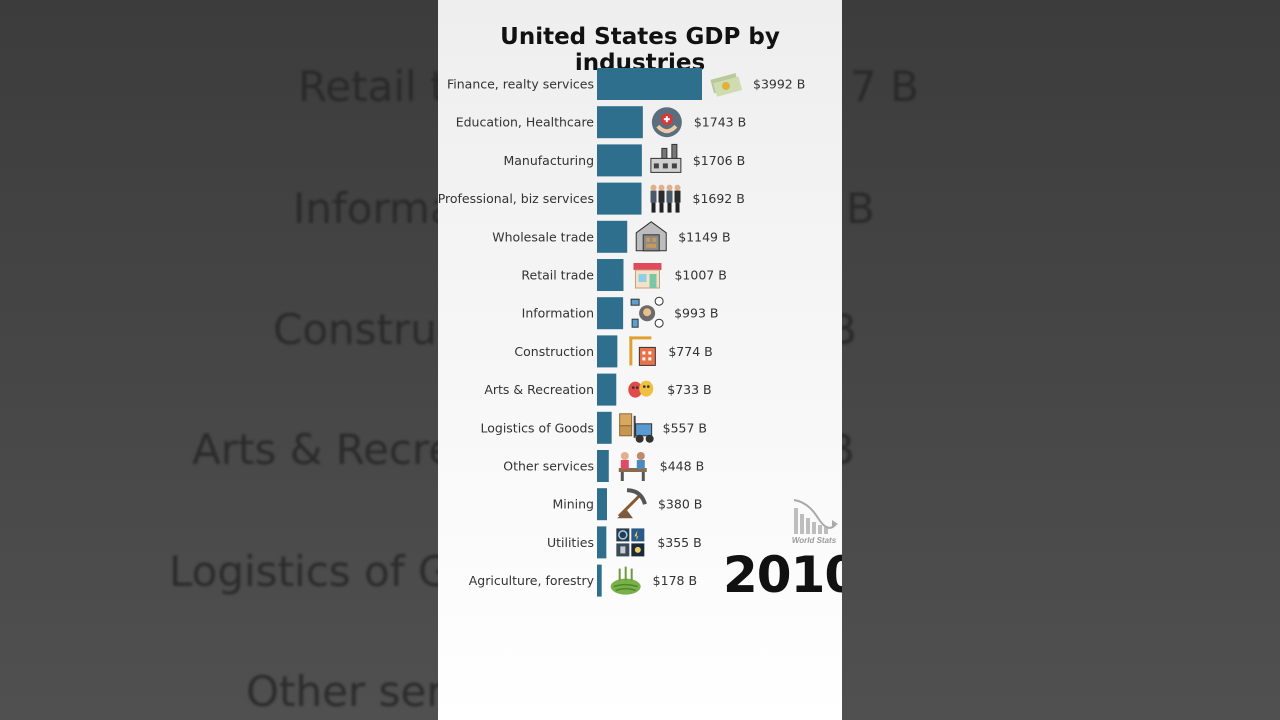  I want to click on category-label: Construction, so click(554, 351).